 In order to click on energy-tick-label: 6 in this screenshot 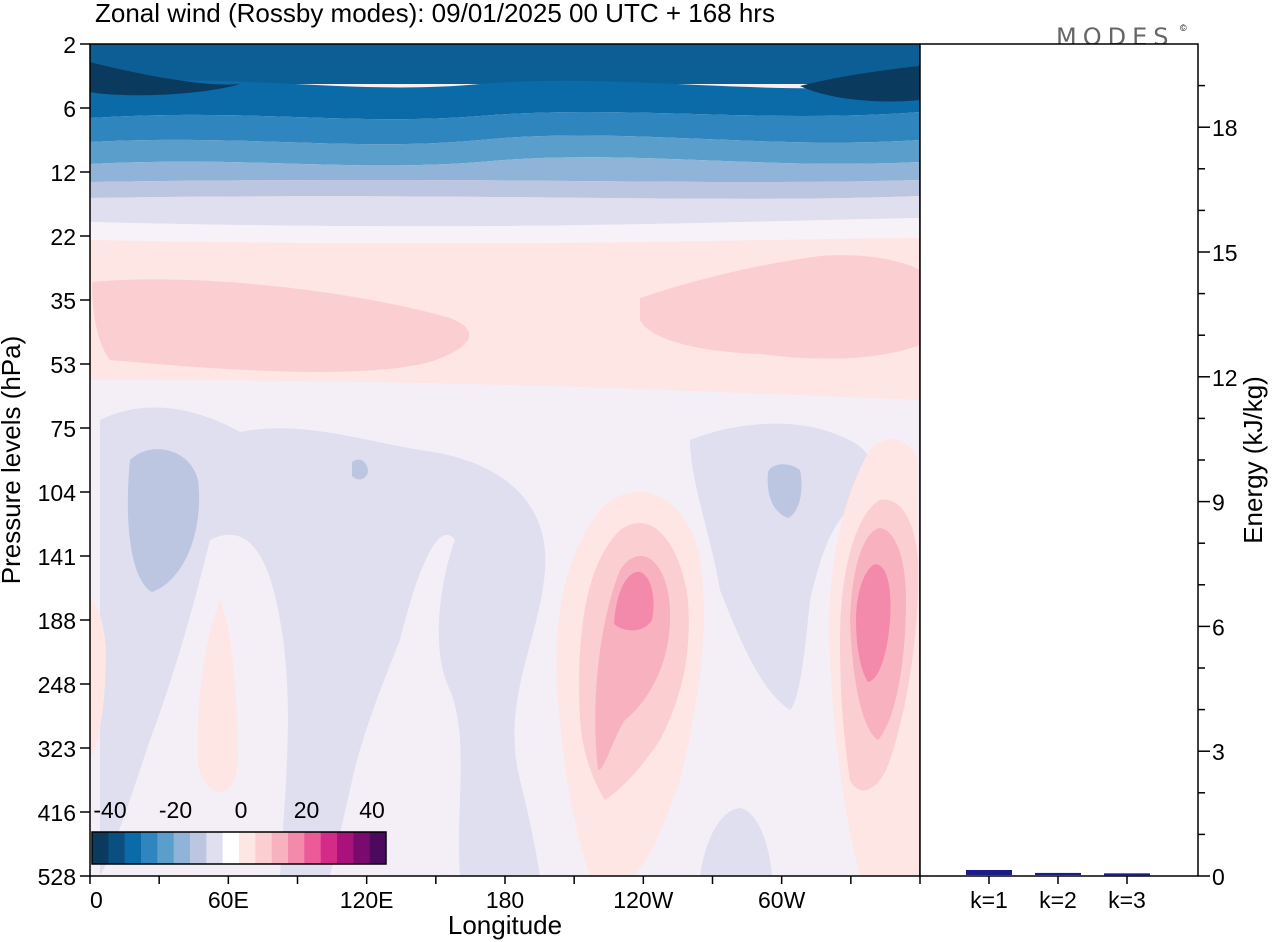, I will do `click(1218, 627)`.